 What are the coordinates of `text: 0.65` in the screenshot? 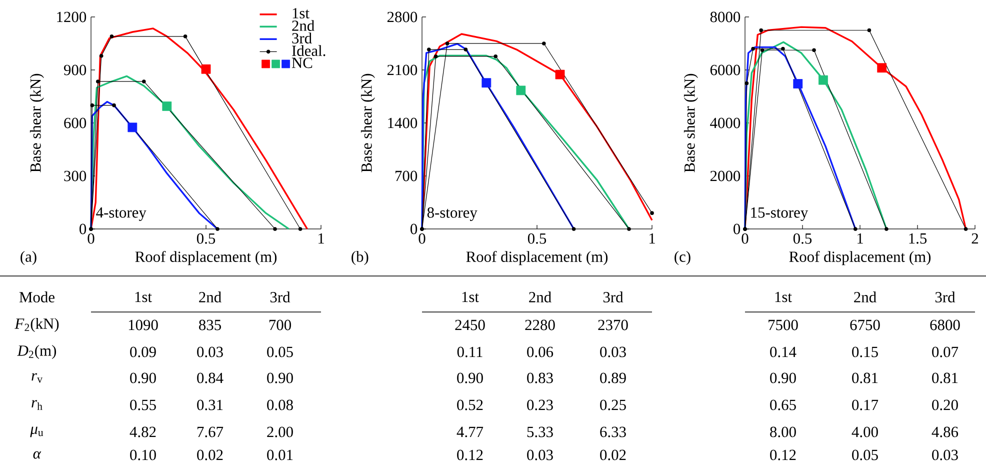 It's located at (783, 405).